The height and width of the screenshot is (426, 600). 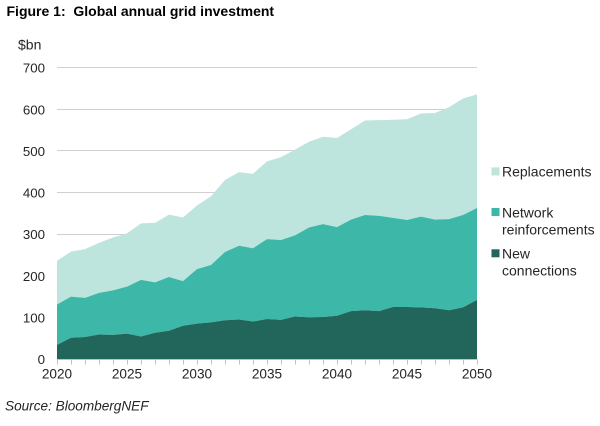 What do you see at coordinates (34, 193) in the screenshot?
I see `svg-text: 400` at bounding box center [34, 193].